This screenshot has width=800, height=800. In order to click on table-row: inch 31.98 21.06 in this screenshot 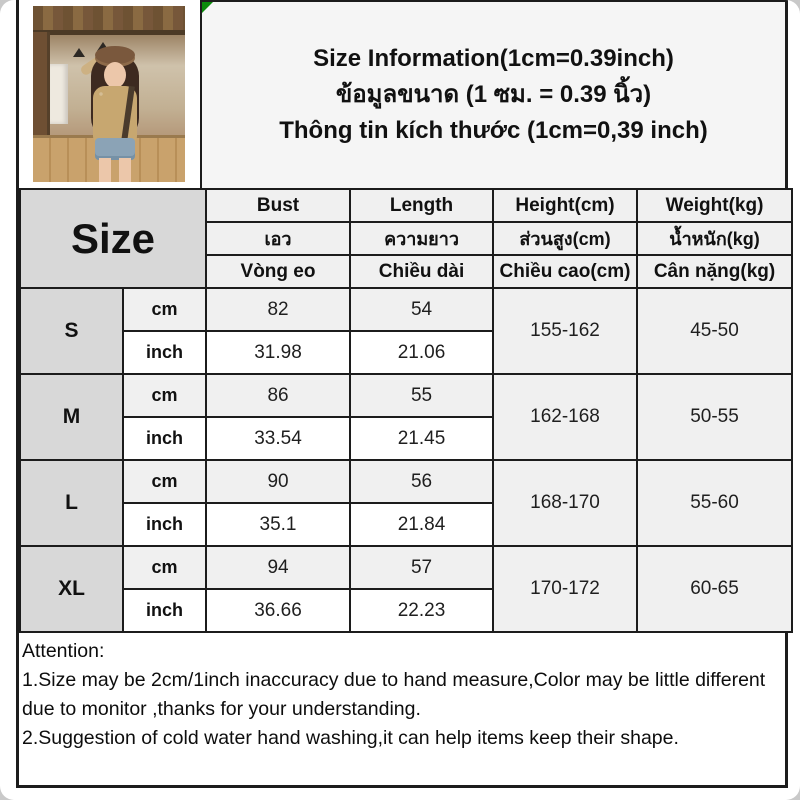, I will do `click(406, 352)`.